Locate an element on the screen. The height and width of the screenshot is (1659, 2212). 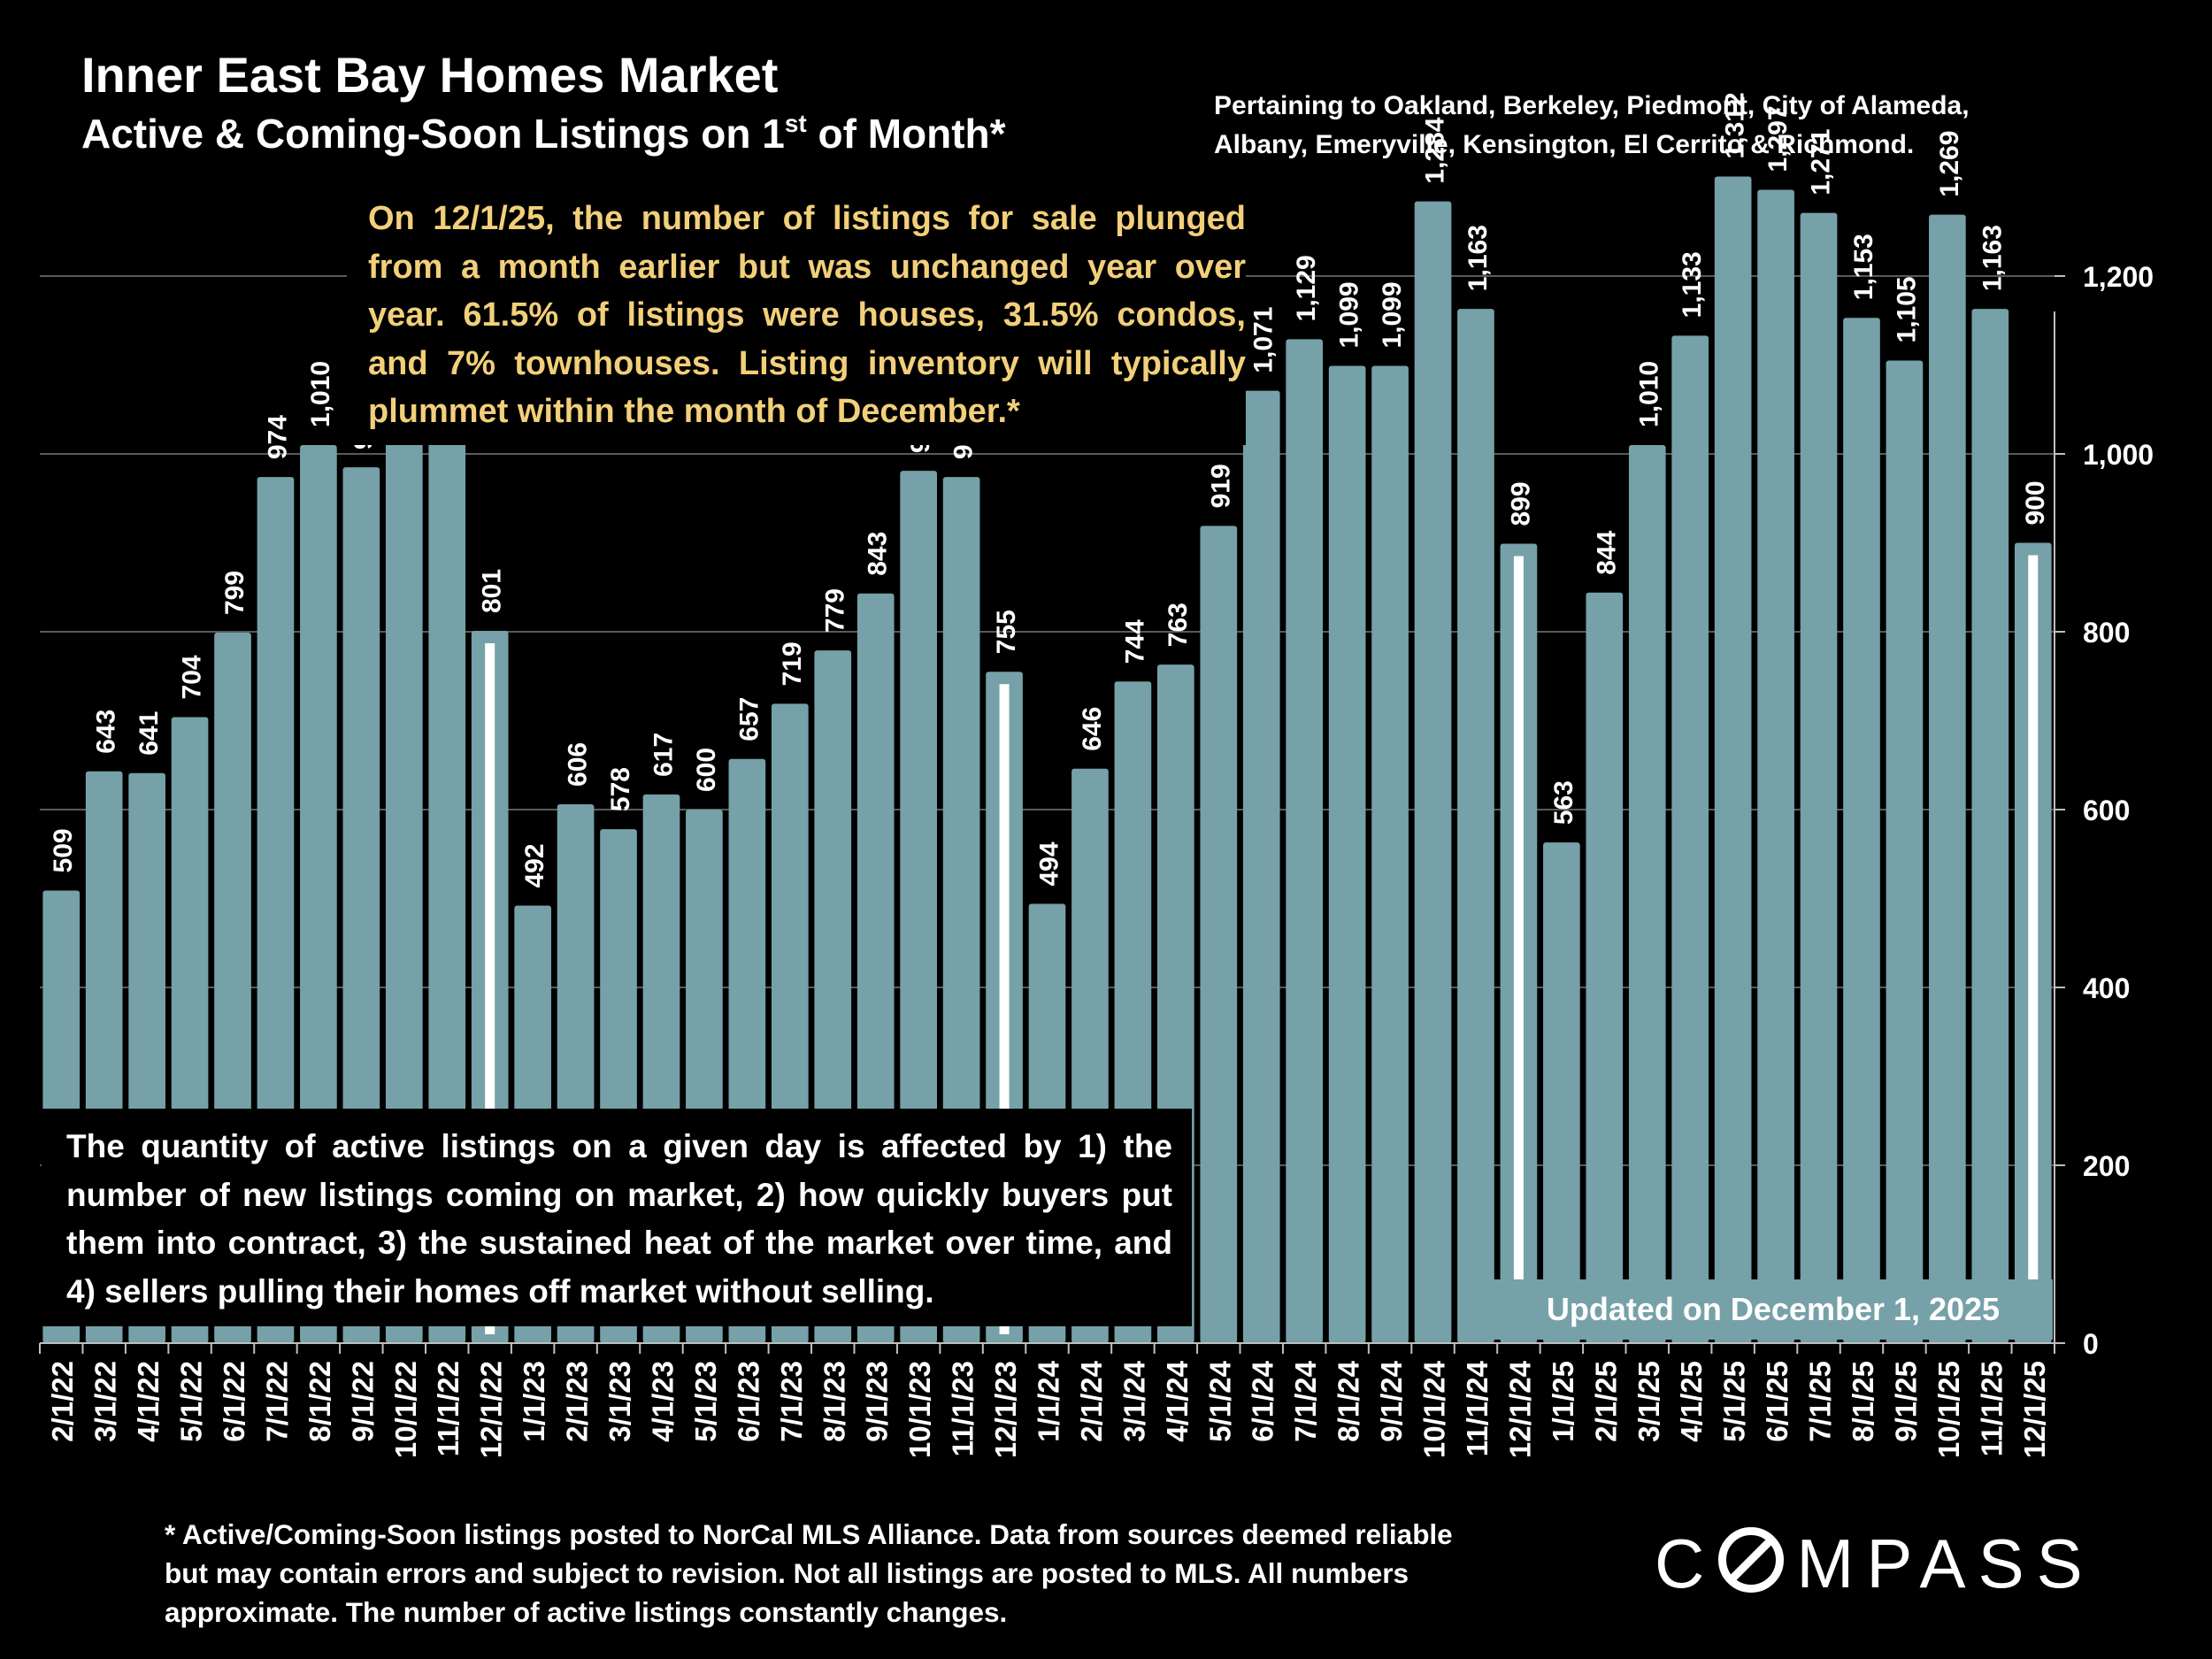
data-label: 492 is located at coordinates (535, 865).